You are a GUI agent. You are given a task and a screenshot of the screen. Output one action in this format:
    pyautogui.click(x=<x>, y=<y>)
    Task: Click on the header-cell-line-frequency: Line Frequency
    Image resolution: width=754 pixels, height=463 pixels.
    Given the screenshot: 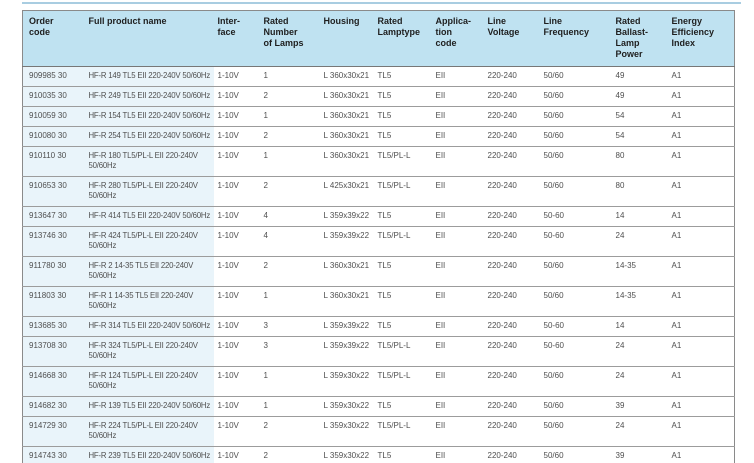 What is the action you would take?
    pyautogui.click(x=575, y=38)
    